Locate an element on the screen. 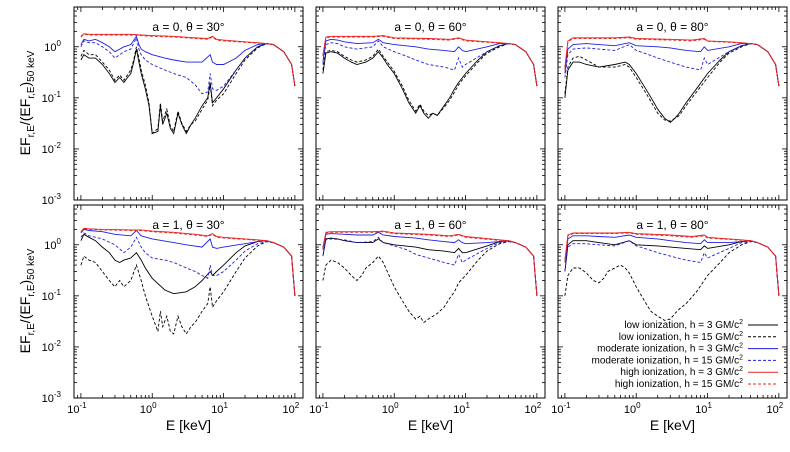 The width and height of the screenshot is (790, 452). legend-label: low ionization, h = 3 GM/c2 is located at coordinates (683, 325).